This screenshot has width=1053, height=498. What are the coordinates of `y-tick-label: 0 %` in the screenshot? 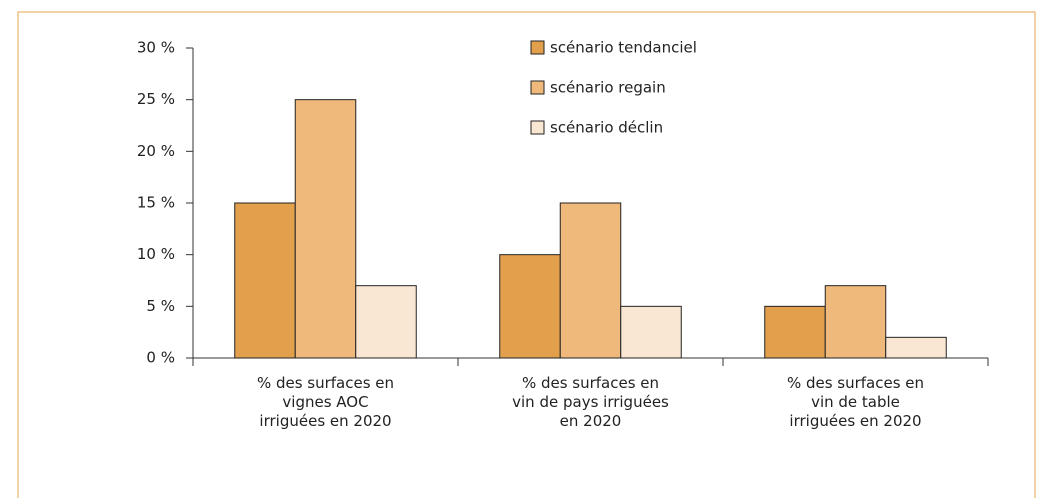 It's located at (160, 358).